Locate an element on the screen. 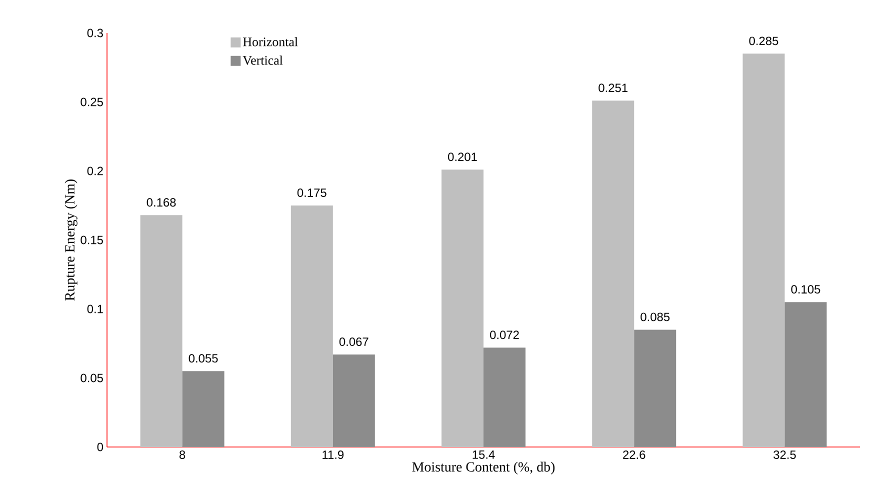  y-tick-label: 0.05 is located at coordinates (91, 378).